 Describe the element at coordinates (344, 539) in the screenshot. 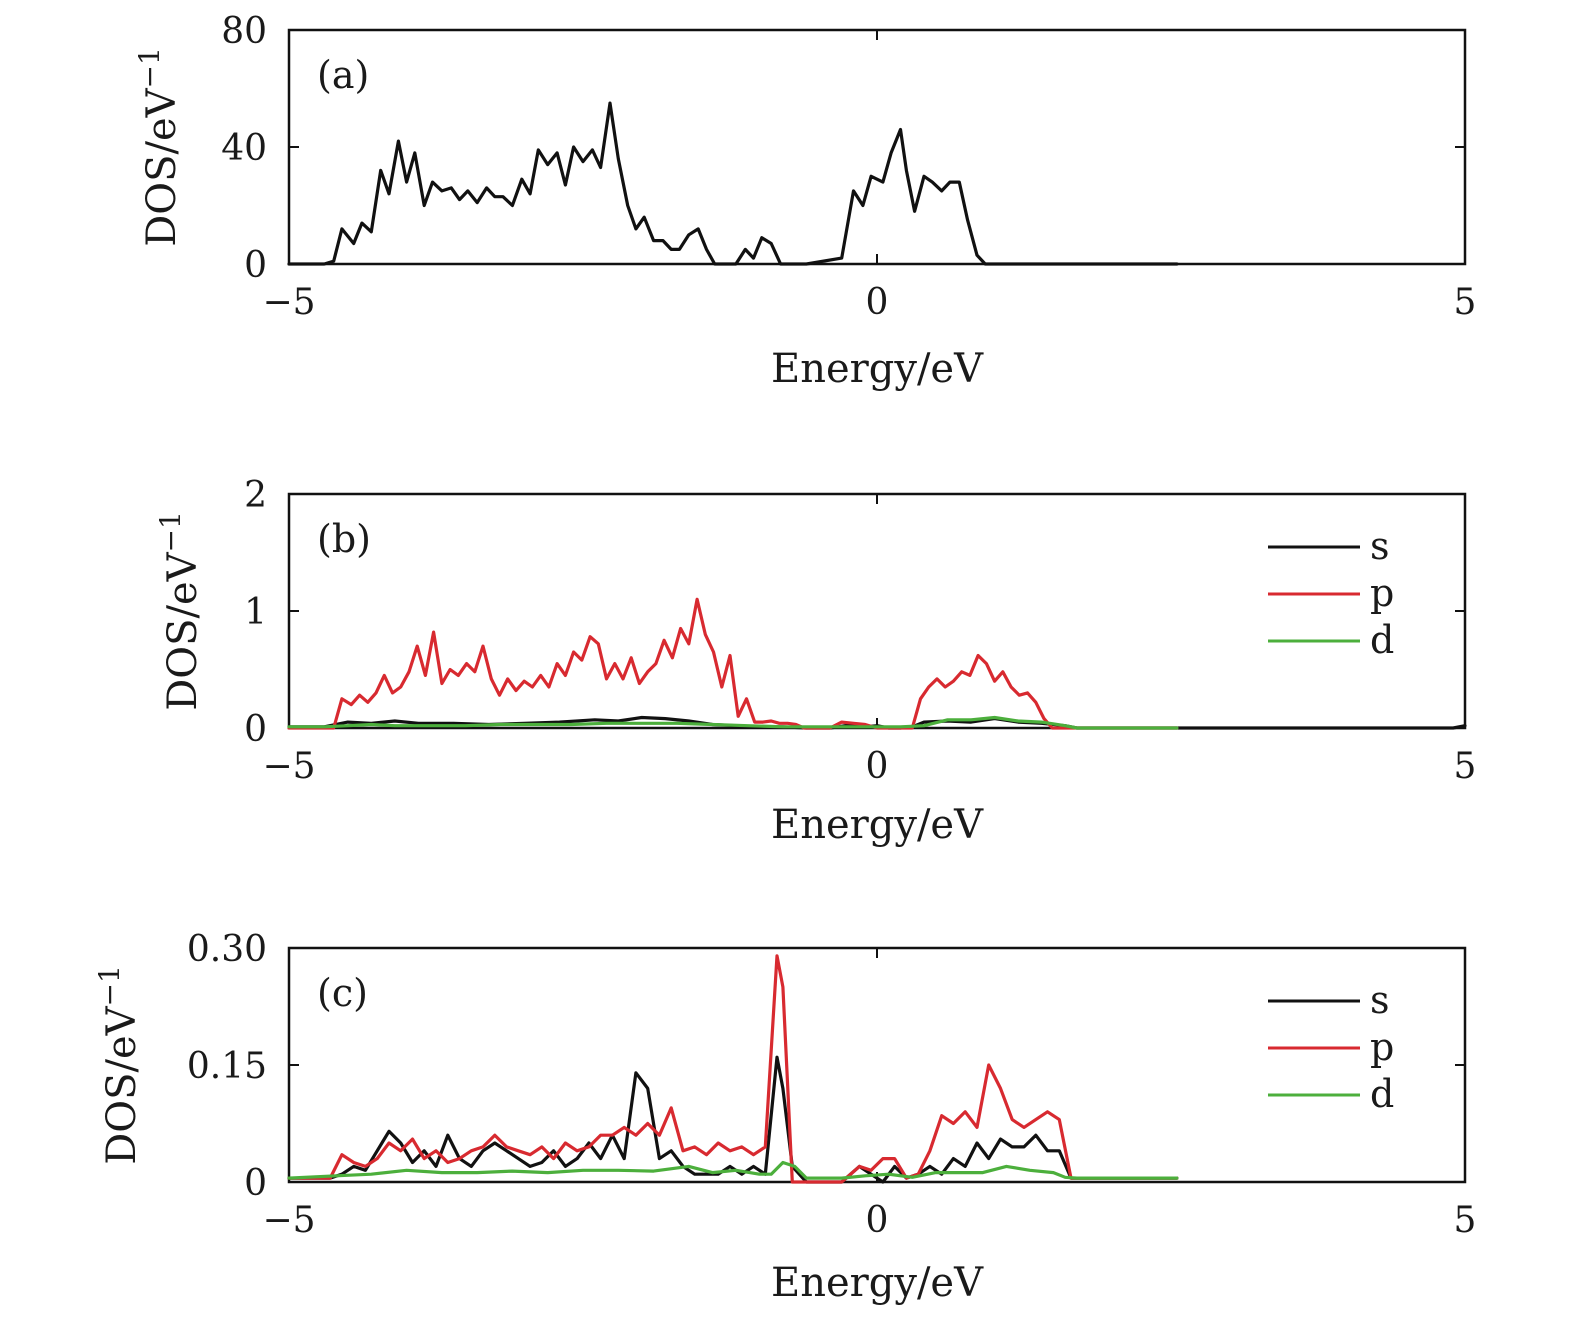

I see `panel-label: (b)` at that location.